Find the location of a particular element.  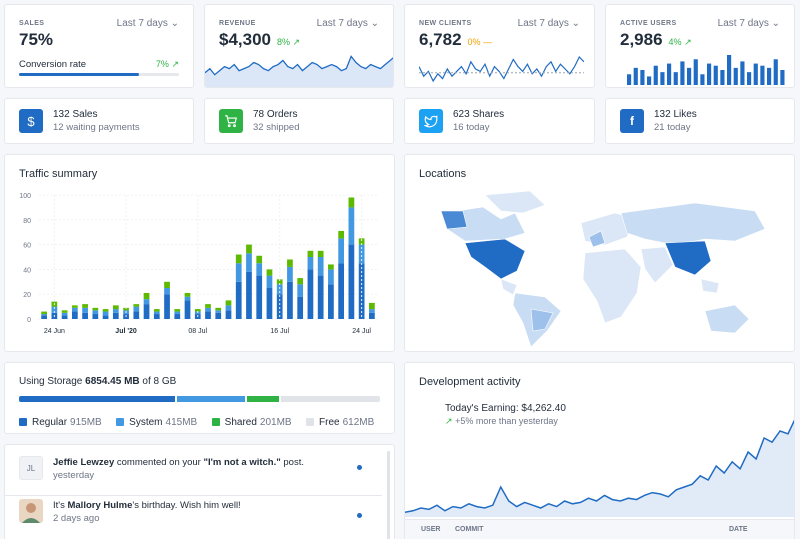

stat-likes-card: f 132 Likes 21 today is located at coordinates (700, 121).